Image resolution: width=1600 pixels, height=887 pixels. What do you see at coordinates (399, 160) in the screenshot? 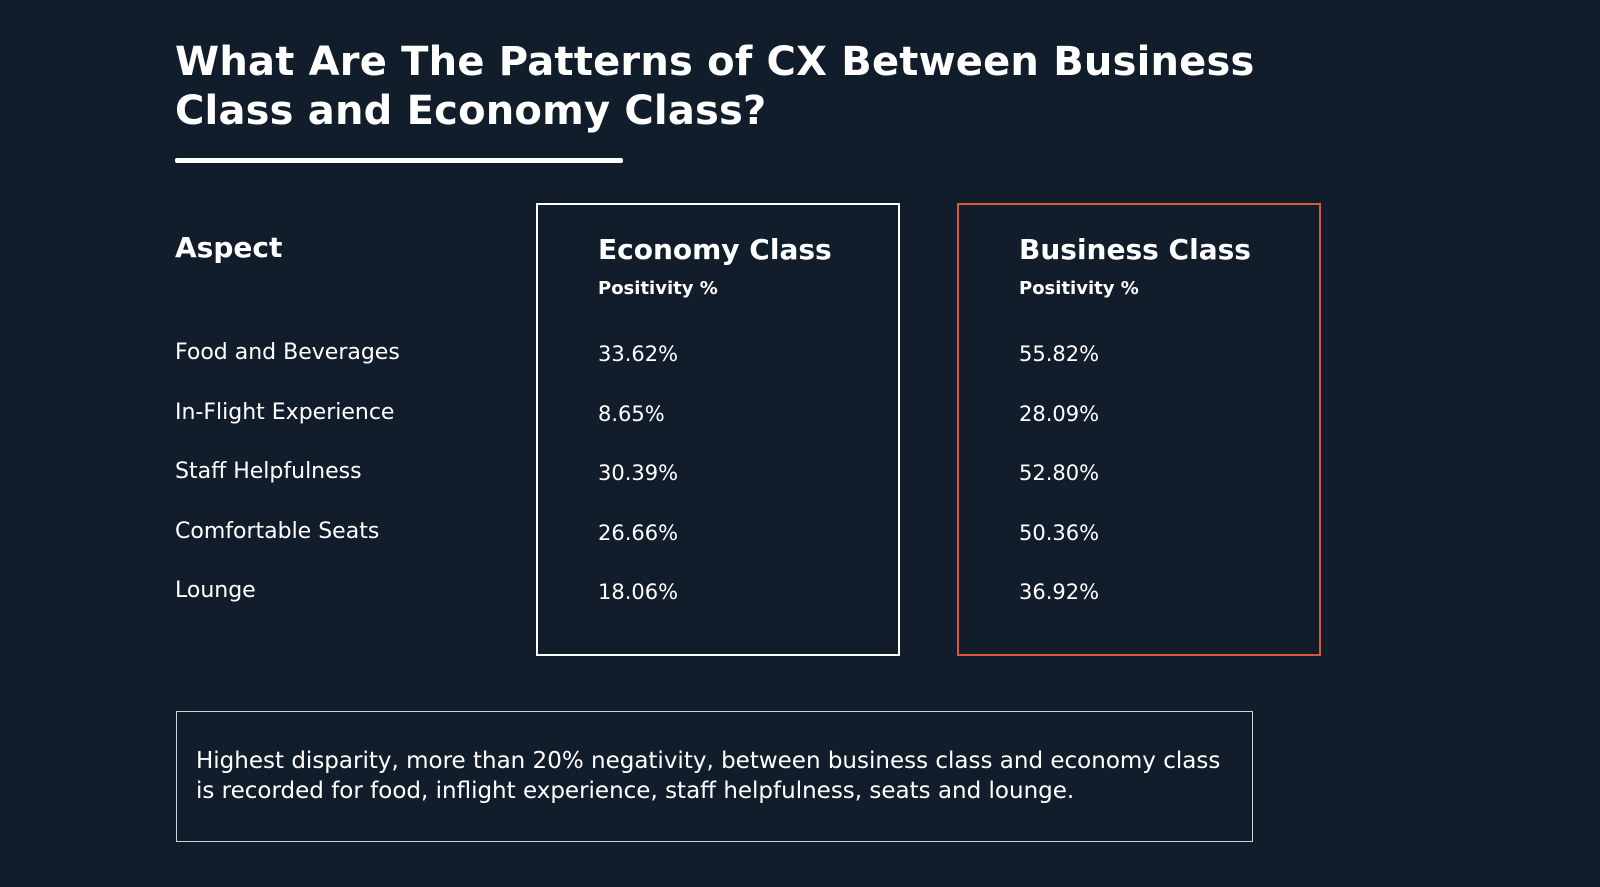
I see `title-underline` at bounding box center [399, 160].